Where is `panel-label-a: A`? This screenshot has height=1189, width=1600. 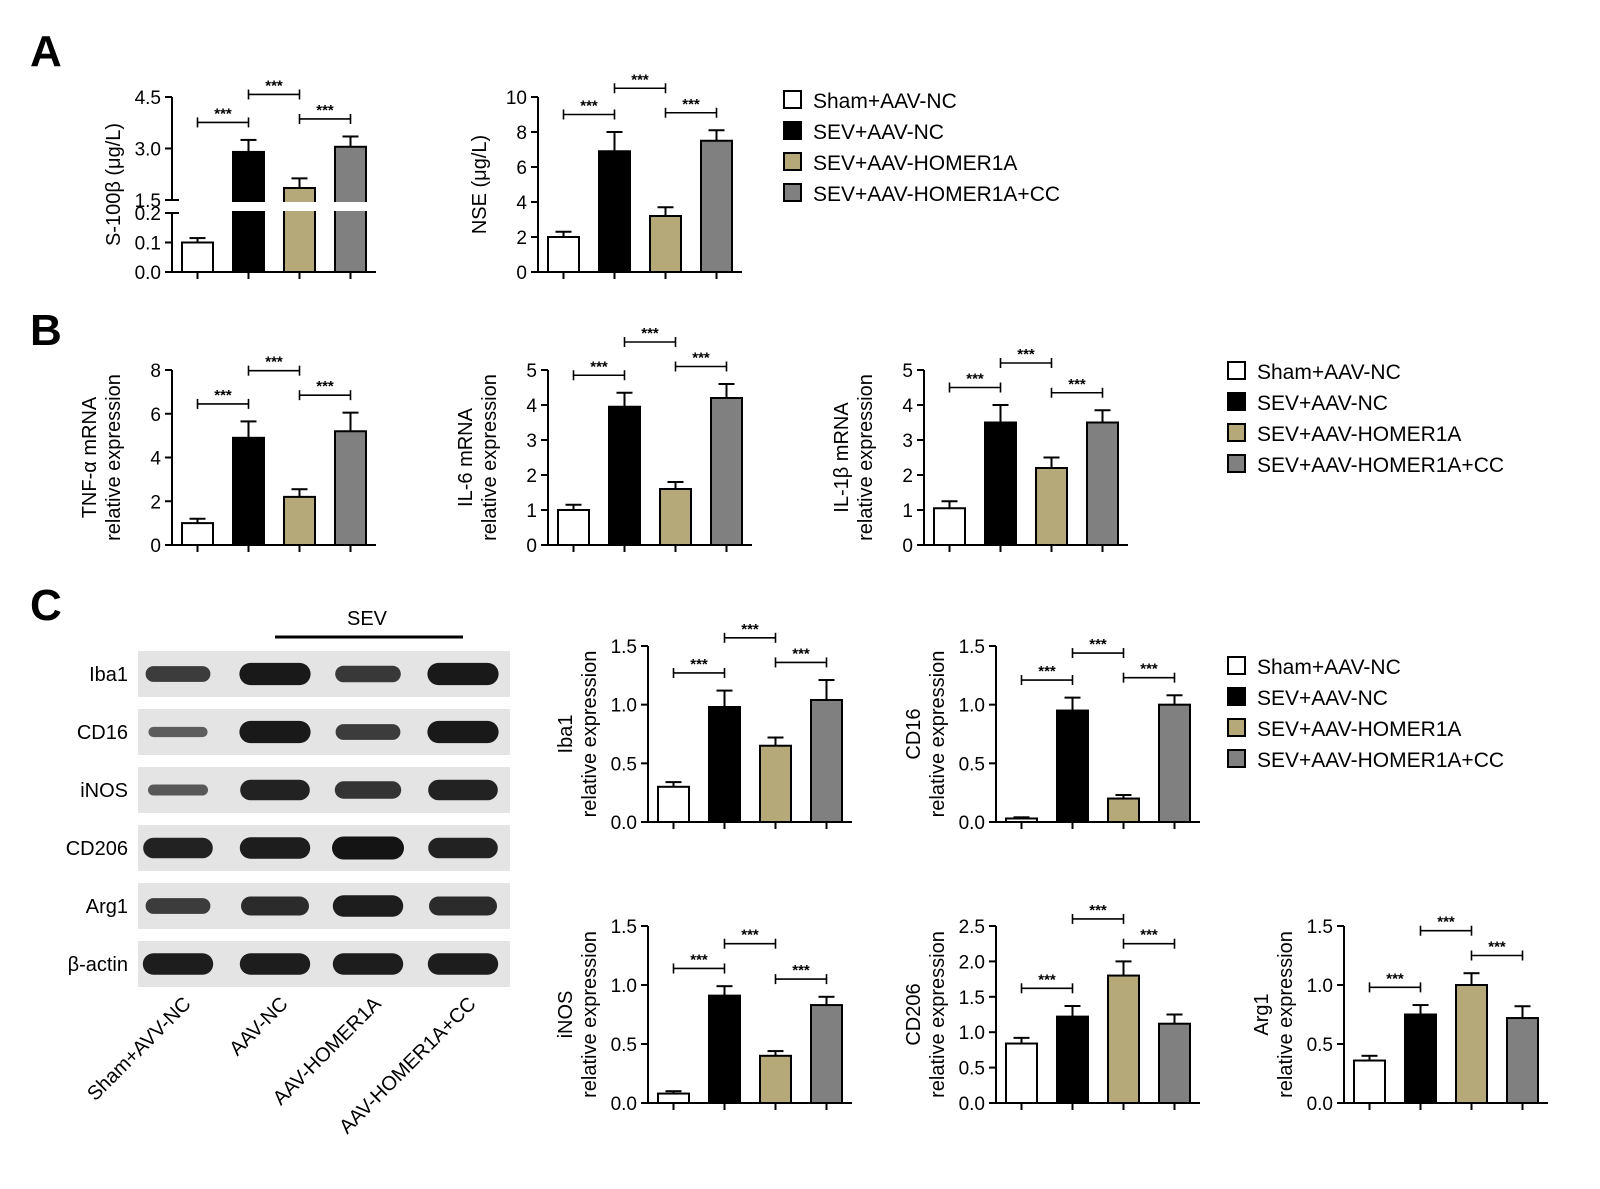
panel-label-a: A is located at coordinates (46, 51).